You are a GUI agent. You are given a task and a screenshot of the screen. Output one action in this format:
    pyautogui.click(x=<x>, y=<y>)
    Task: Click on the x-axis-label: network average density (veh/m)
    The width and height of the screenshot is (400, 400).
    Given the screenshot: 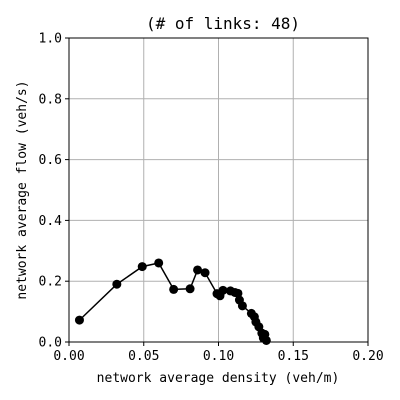 What is the action you would take?
    pyautogui.click(x=218, y=378)
    